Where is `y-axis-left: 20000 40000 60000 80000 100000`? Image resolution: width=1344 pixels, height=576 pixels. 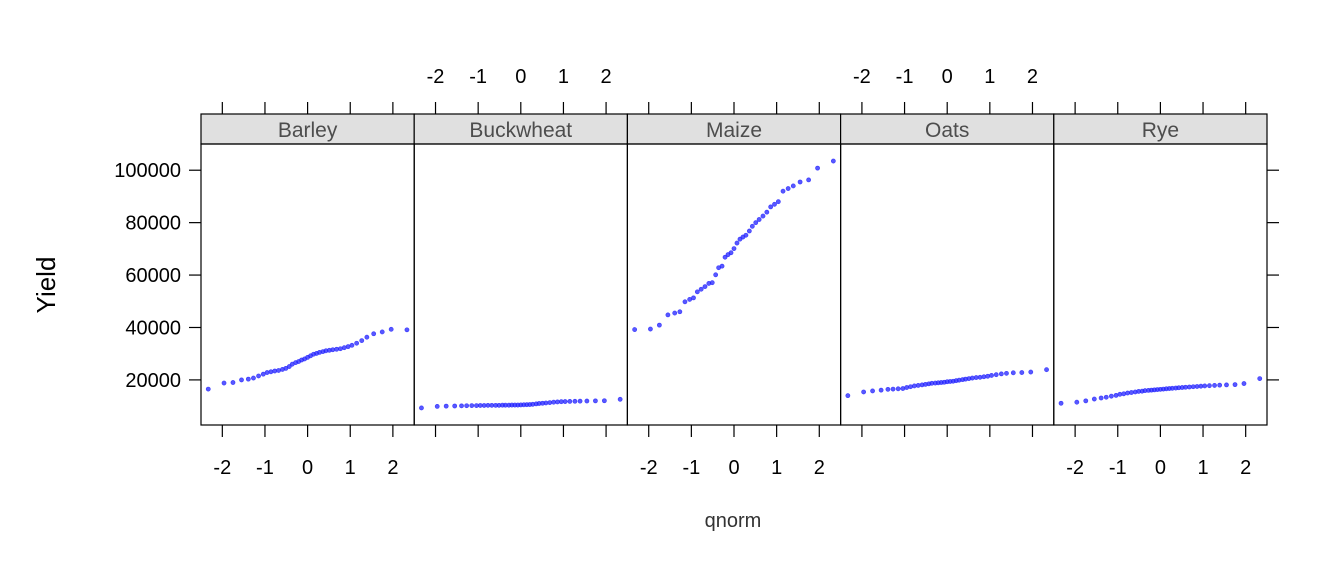 y-axis-left: 20000 40000 60000 80000 100000 is located at coordinates (157, 276).